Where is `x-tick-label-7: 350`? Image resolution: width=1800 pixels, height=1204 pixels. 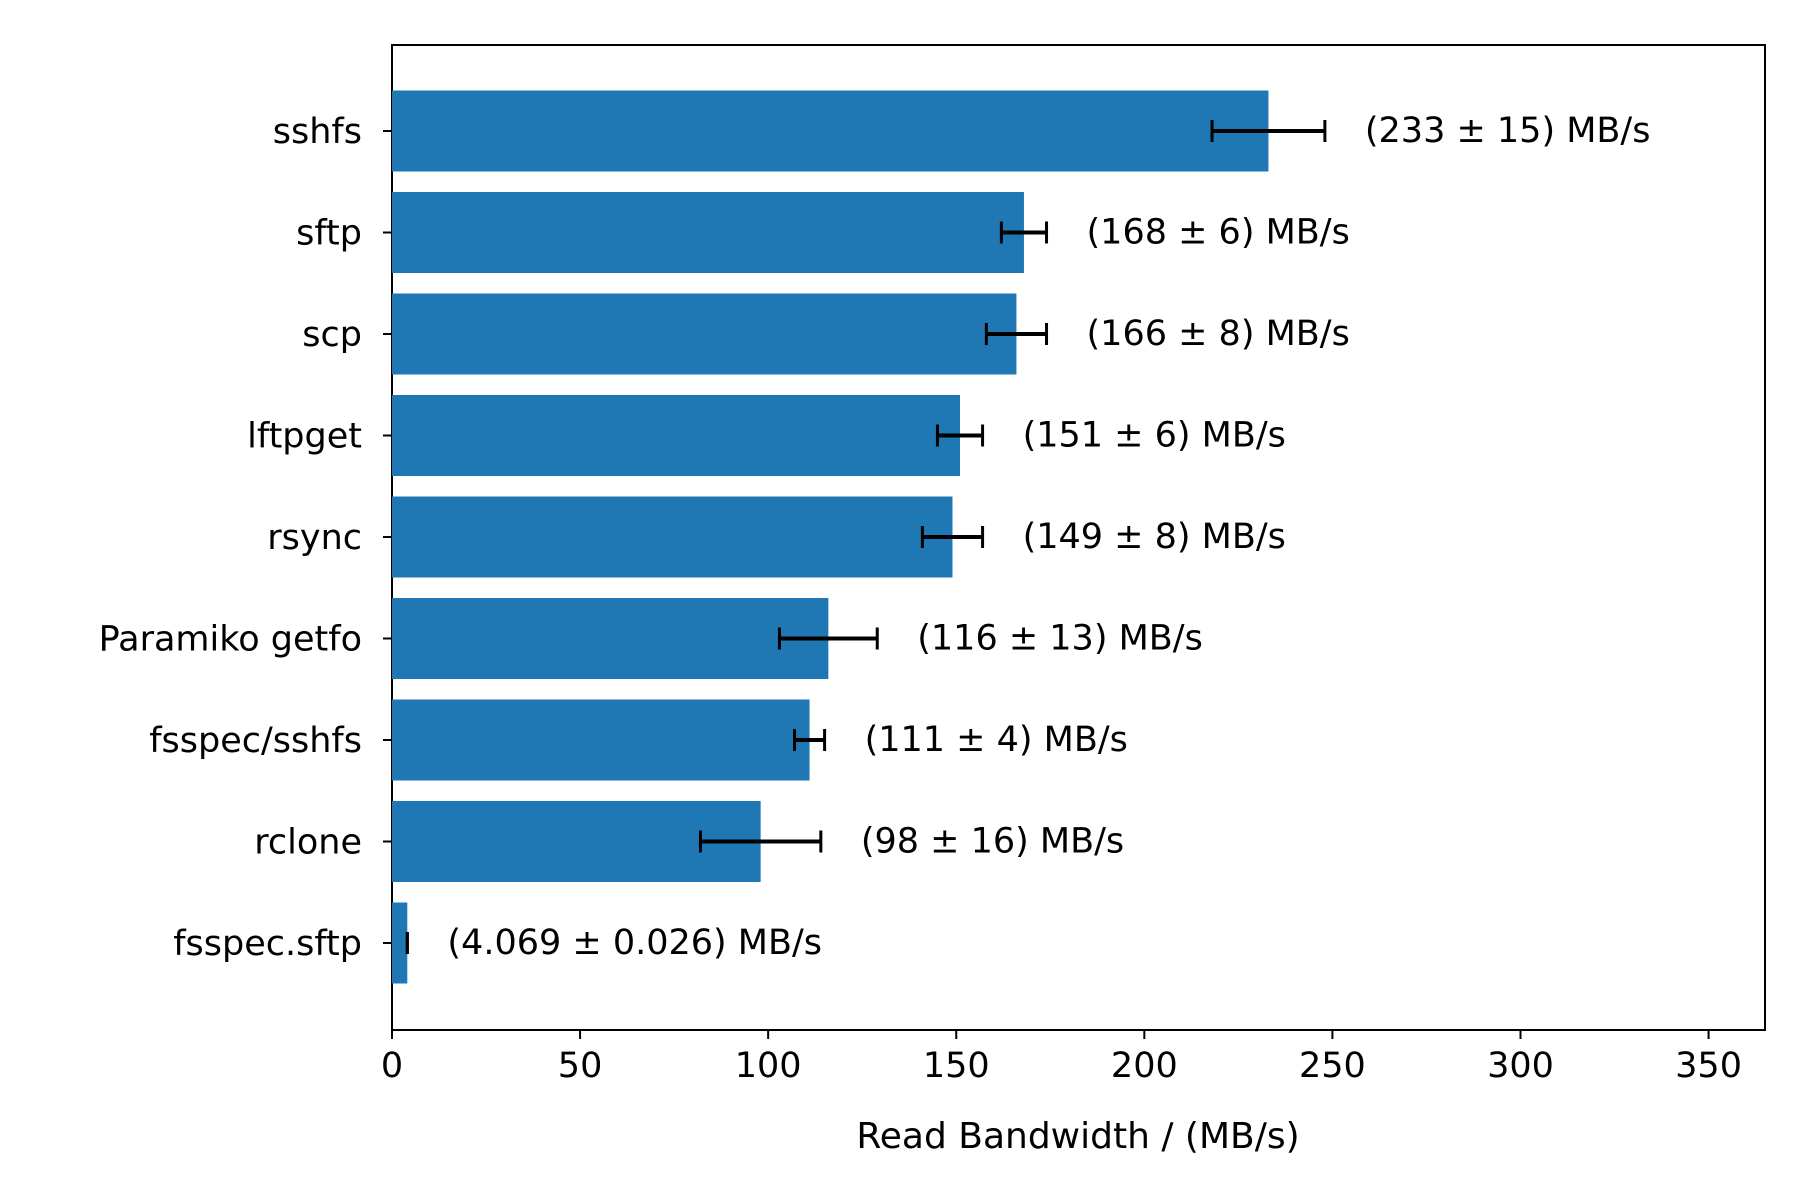
x-tick-label-7: 350 is located at coordinates (1708, 1066).